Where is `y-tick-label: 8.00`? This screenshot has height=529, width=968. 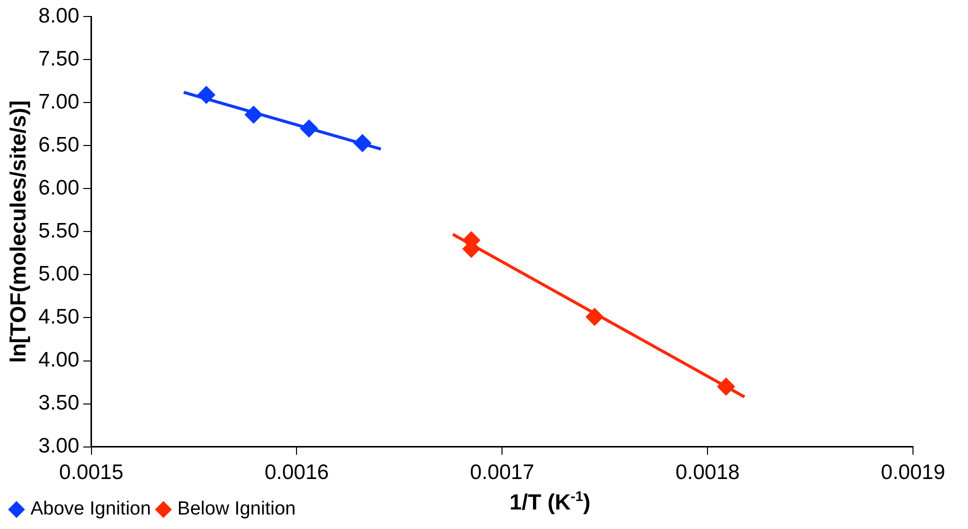
y-tick-label: 8.00 is located at coordinates (59, 16).